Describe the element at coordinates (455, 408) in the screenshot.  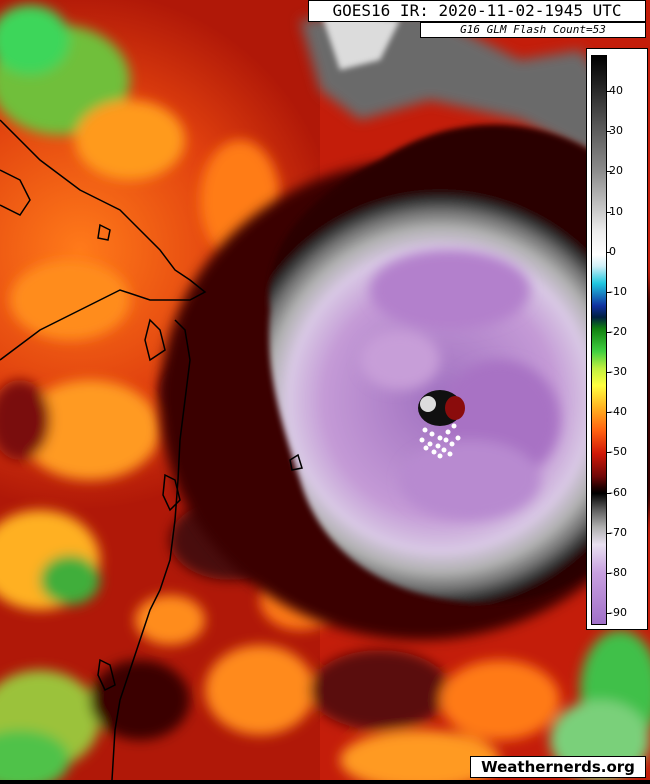
I see `storm-eye` at that location.